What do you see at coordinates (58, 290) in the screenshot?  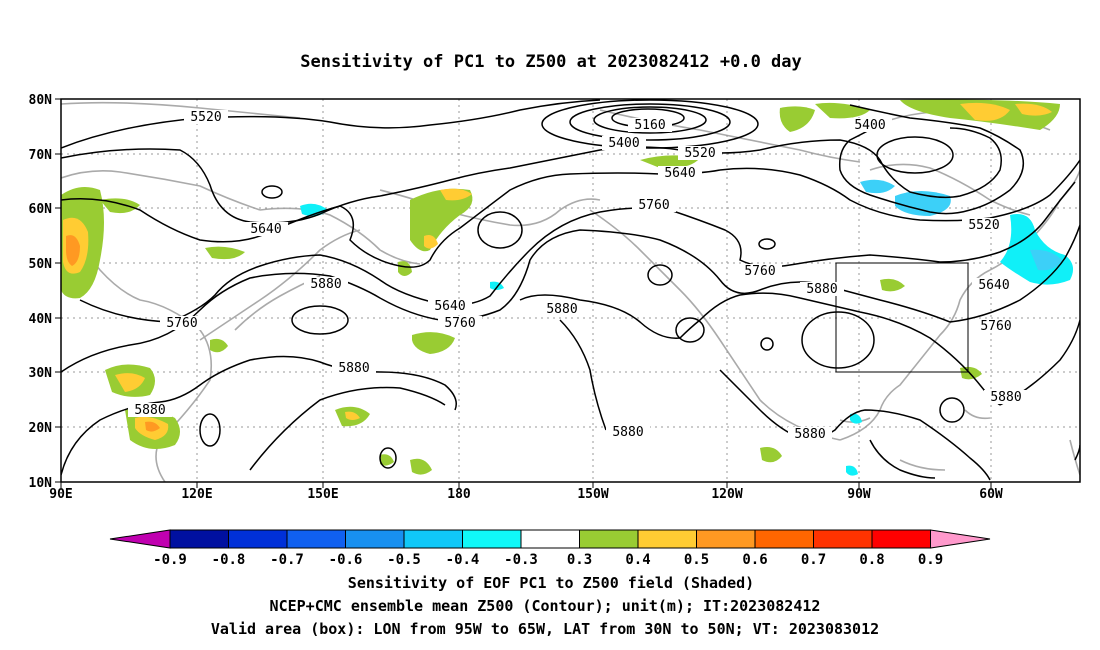 I see `lat-ticks` at bounding box center [58, 290].